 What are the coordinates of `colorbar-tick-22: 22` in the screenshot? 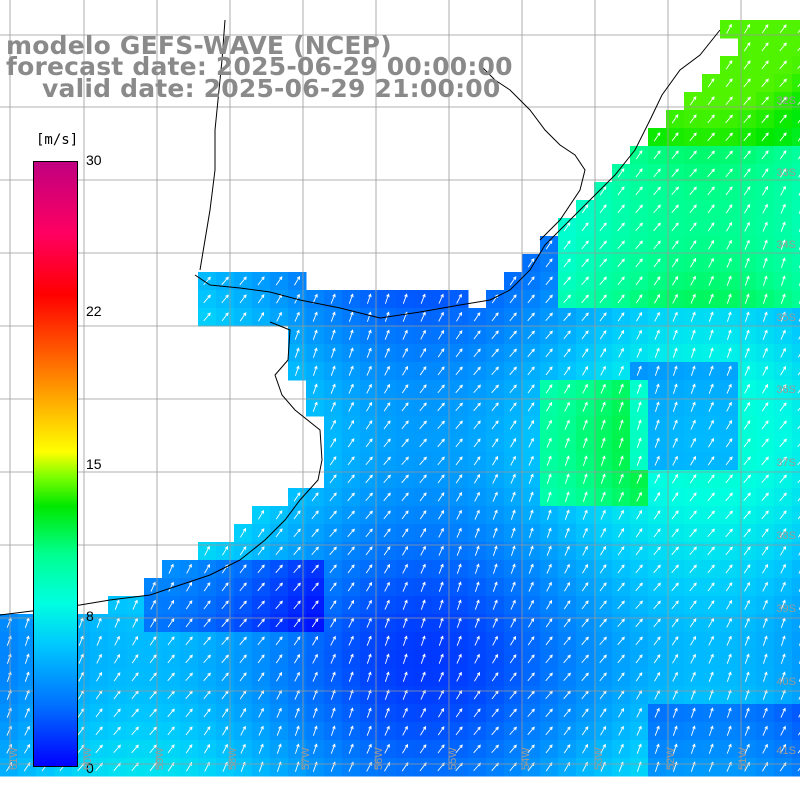 It's located at (94, 311).